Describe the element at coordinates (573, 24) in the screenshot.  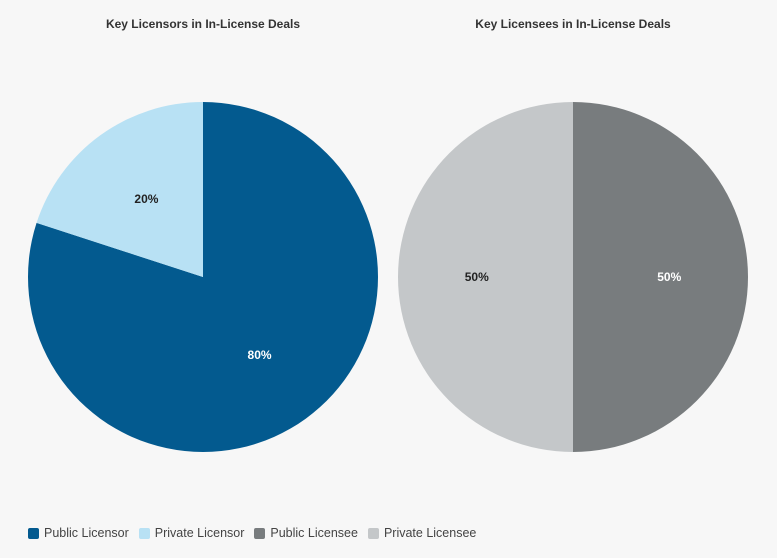
I see `chart-title-licensees: Key Licensees in In-License Deals` at that location.